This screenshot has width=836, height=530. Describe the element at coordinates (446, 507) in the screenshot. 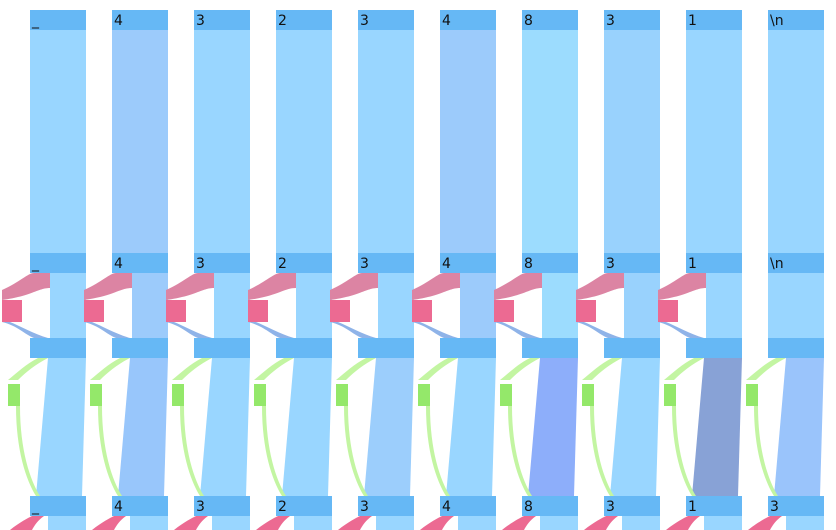

I see `node-bottom-label-5: 4` at that location.